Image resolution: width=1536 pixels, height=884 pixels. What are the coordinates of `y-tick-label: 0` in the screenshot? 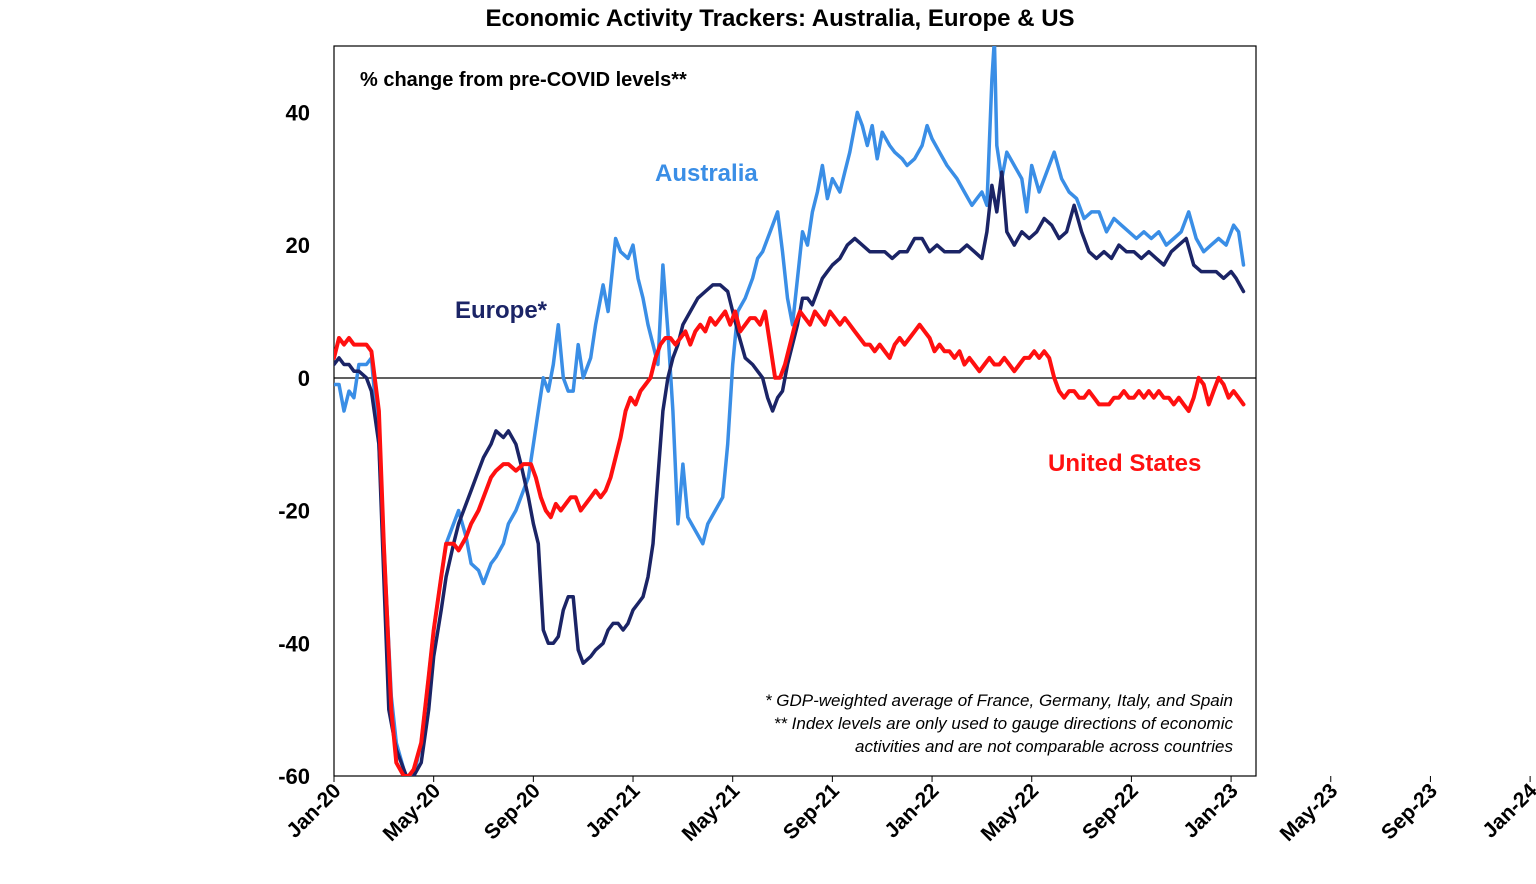 It's located at (304, 378).